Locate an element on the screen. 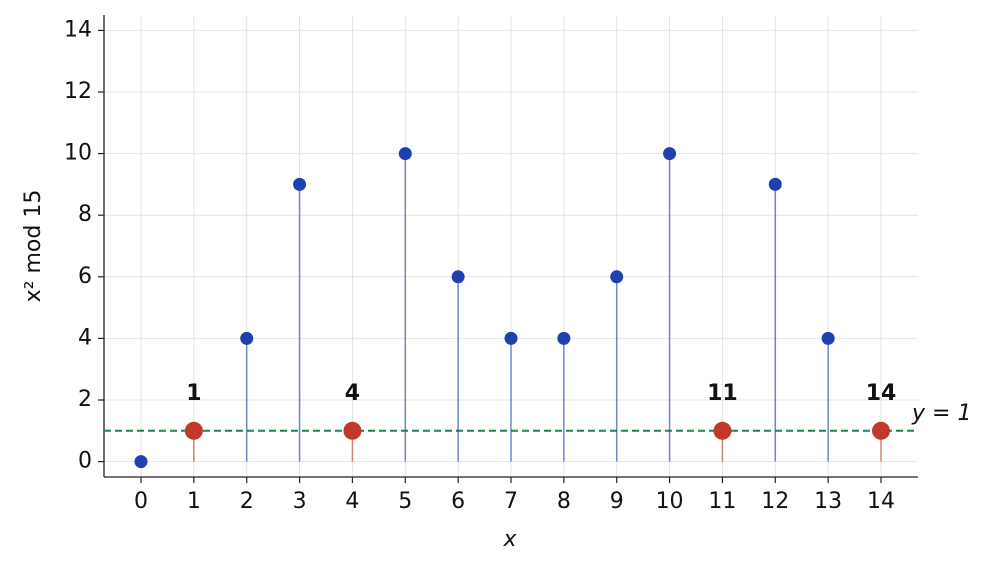  y-tick-label: 12 is located at coordinates (78, 91).